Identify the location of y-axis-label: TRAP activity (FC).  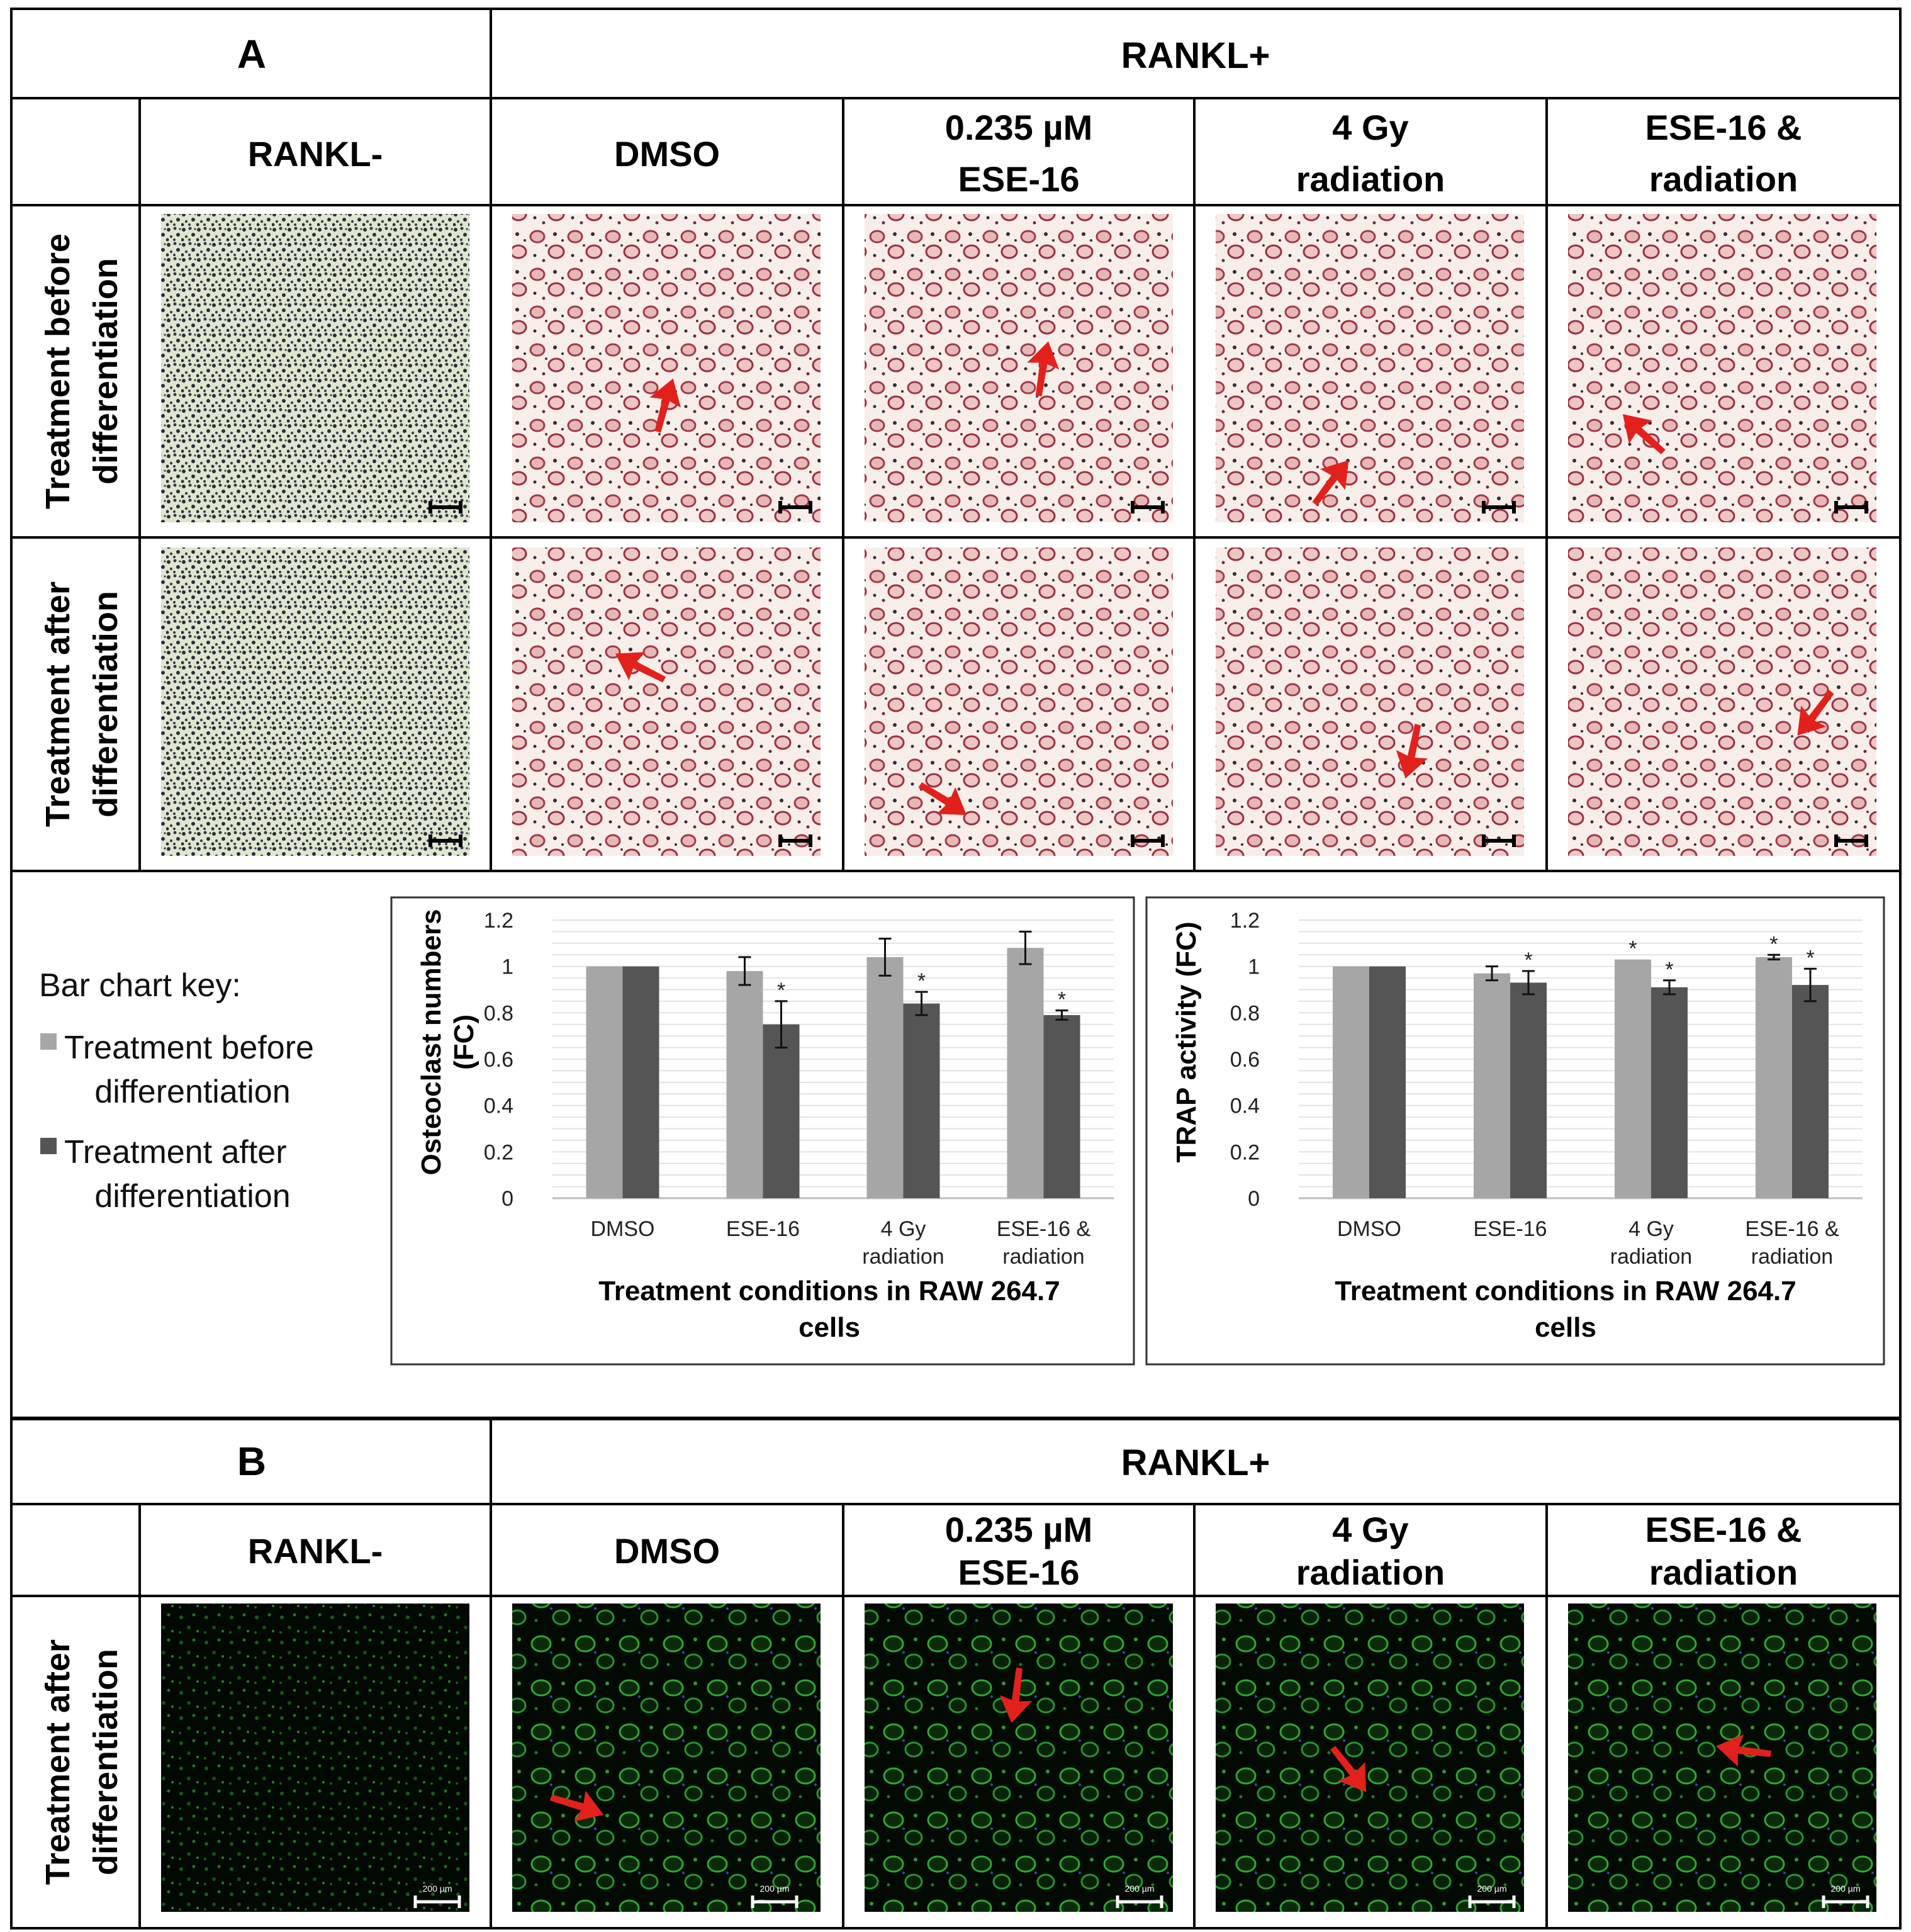
(1186, 1041).